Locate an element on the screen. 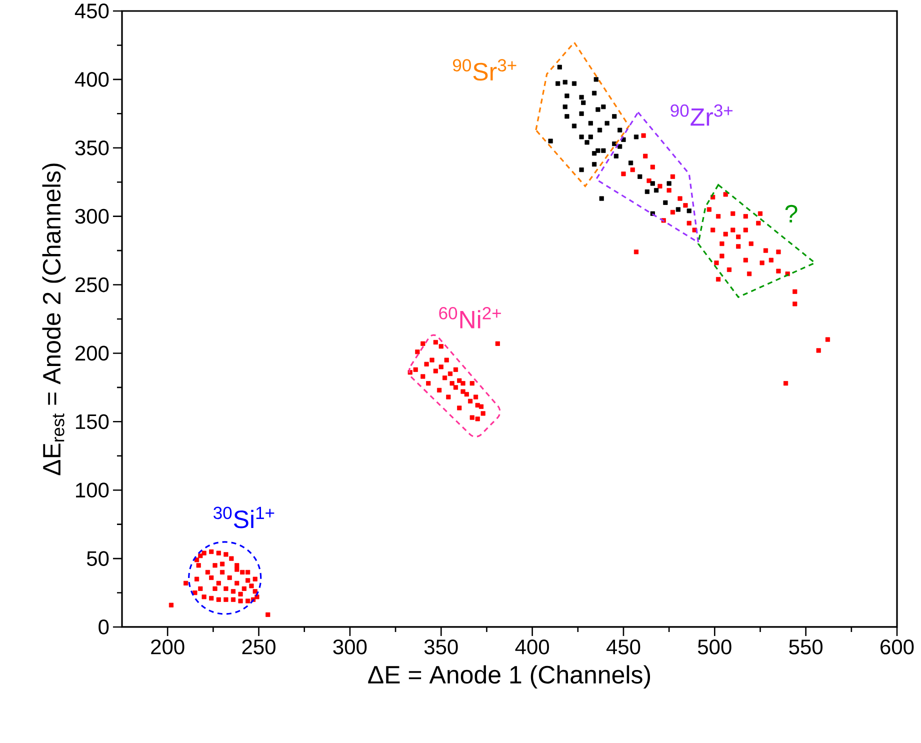  y-tick-label: 50 is located at coordinates (97, 558).